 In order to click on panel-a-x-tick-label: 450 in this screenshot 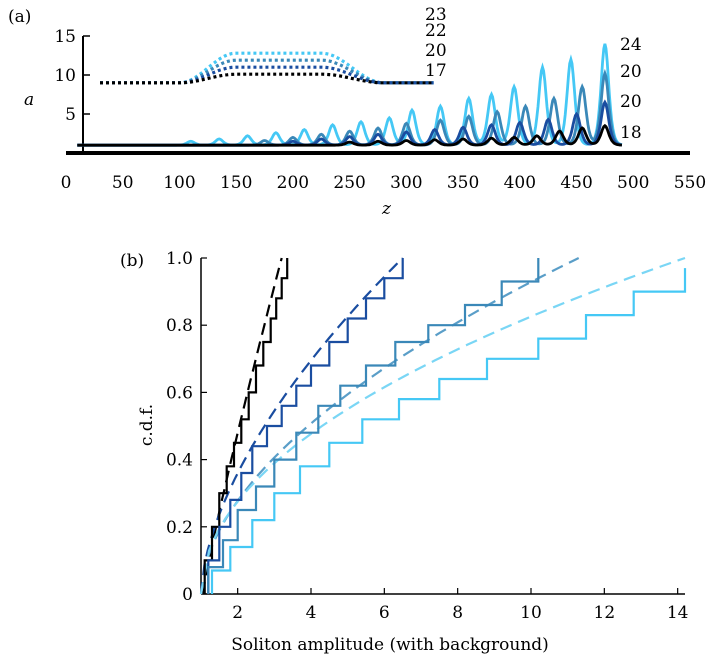, I will do `click(576, 183)`.